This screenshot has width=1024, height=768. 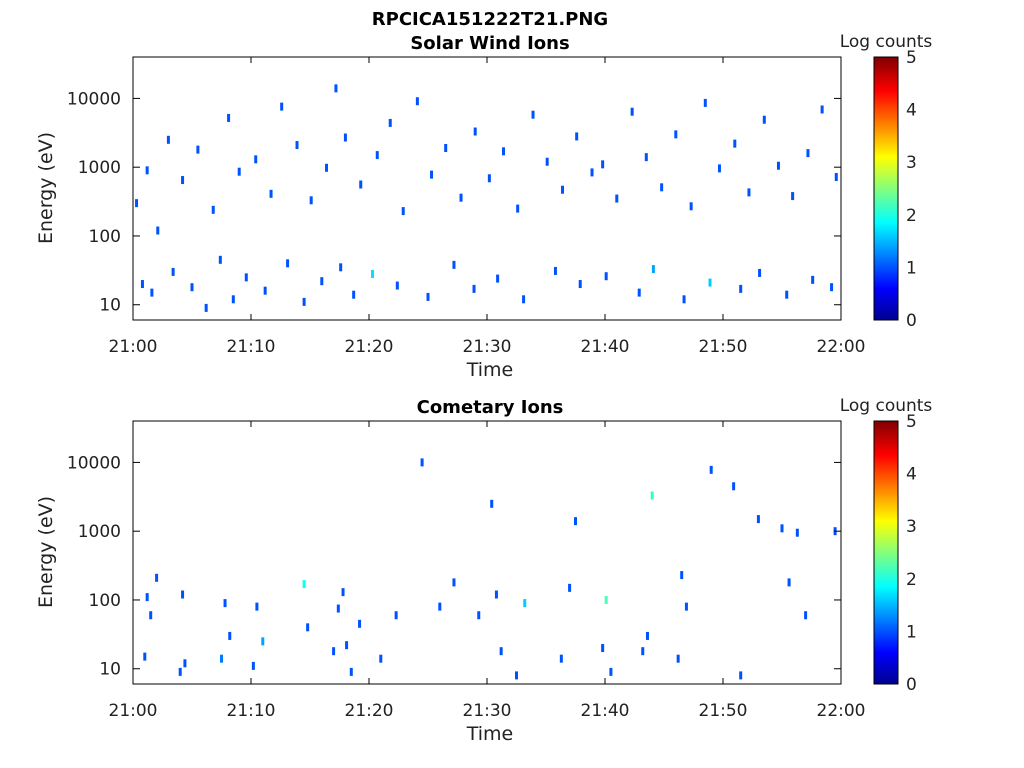 I want to click on x-tick-label: 21:40, so click(x=605, y=347).